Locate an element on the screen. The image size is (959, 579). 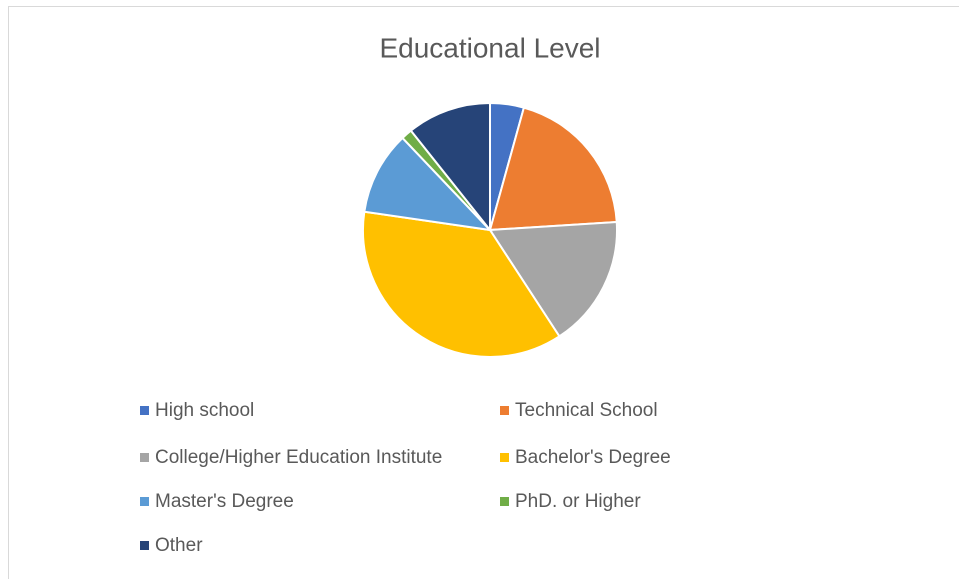
legend-label: Master's Degree is located at coordinates (224, 501).